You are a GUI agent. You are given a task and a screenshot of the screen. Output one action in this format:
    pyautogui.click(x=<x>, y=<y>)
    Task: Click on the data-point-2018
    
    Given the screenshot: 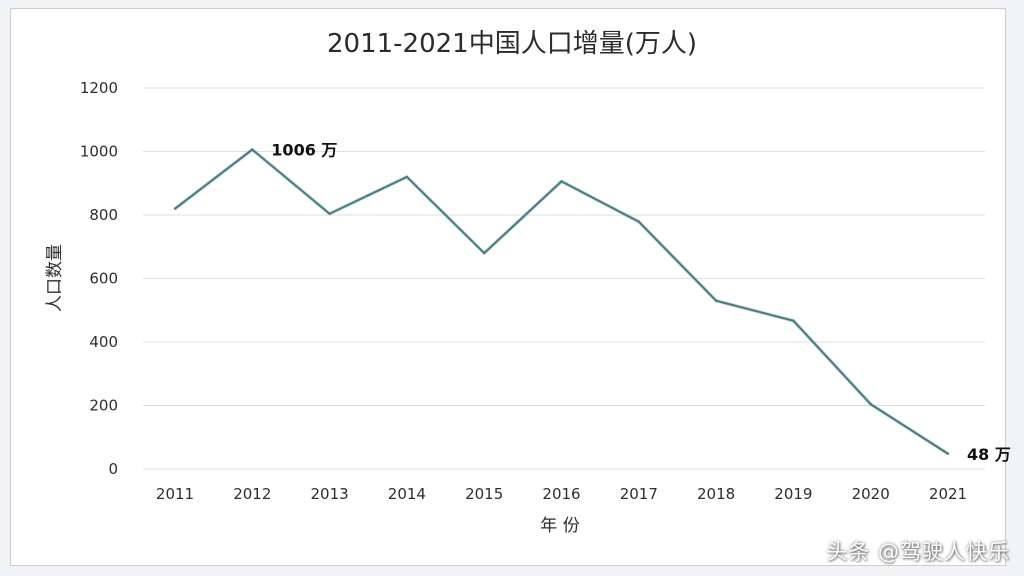 What is the action you would take?
    pyautogui.click(x=716, y=300)
    